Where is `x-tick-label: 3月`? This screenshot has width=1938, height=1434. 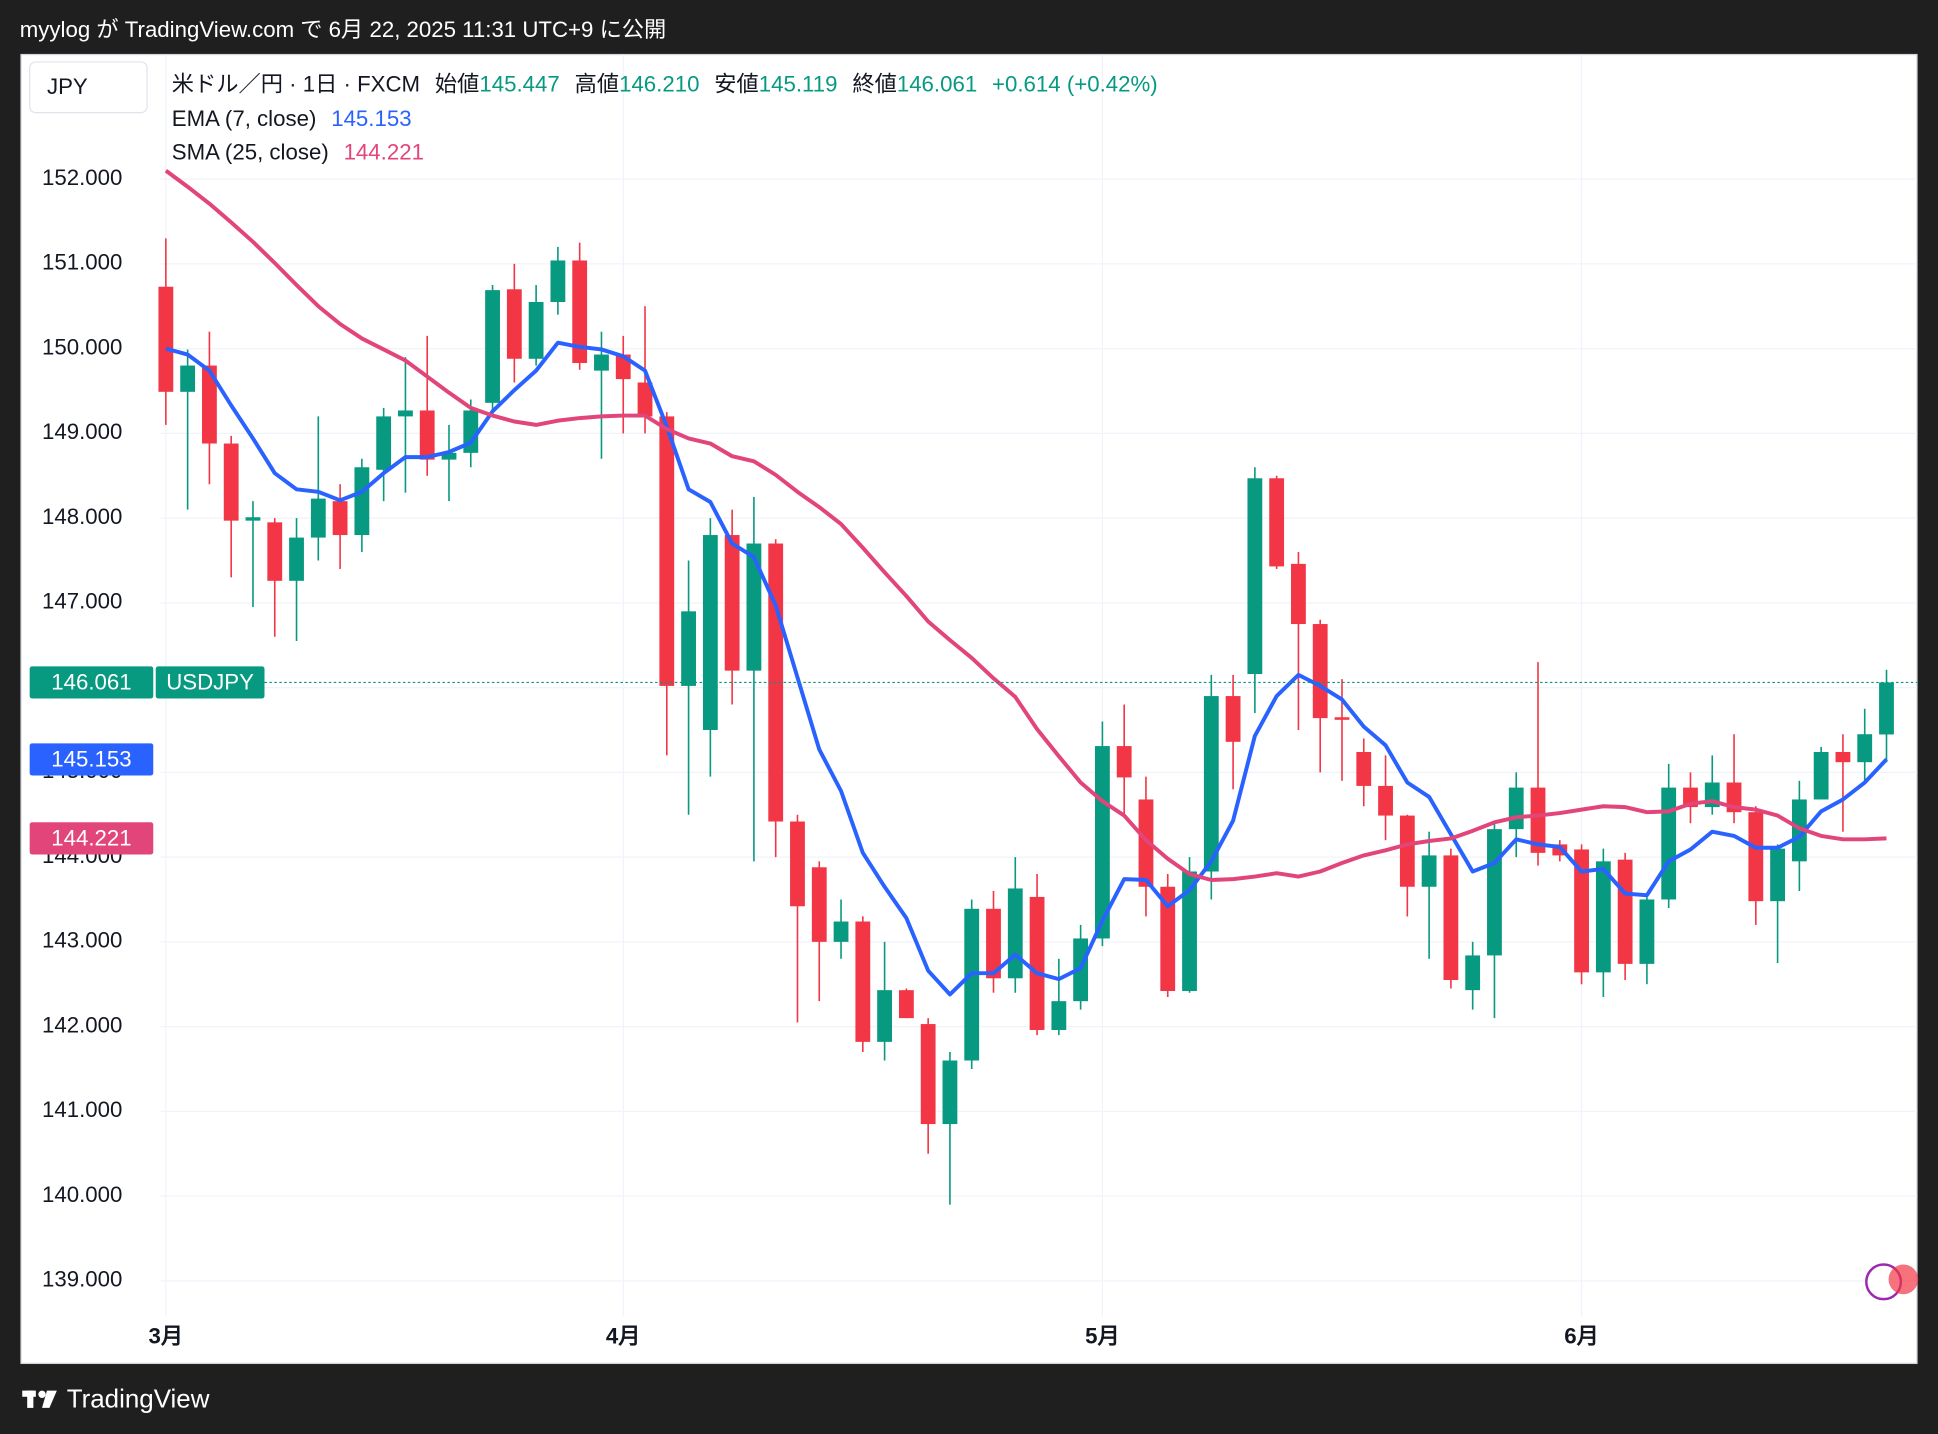 x-tick-label: 3月 is located at coordinates (166, 1335).